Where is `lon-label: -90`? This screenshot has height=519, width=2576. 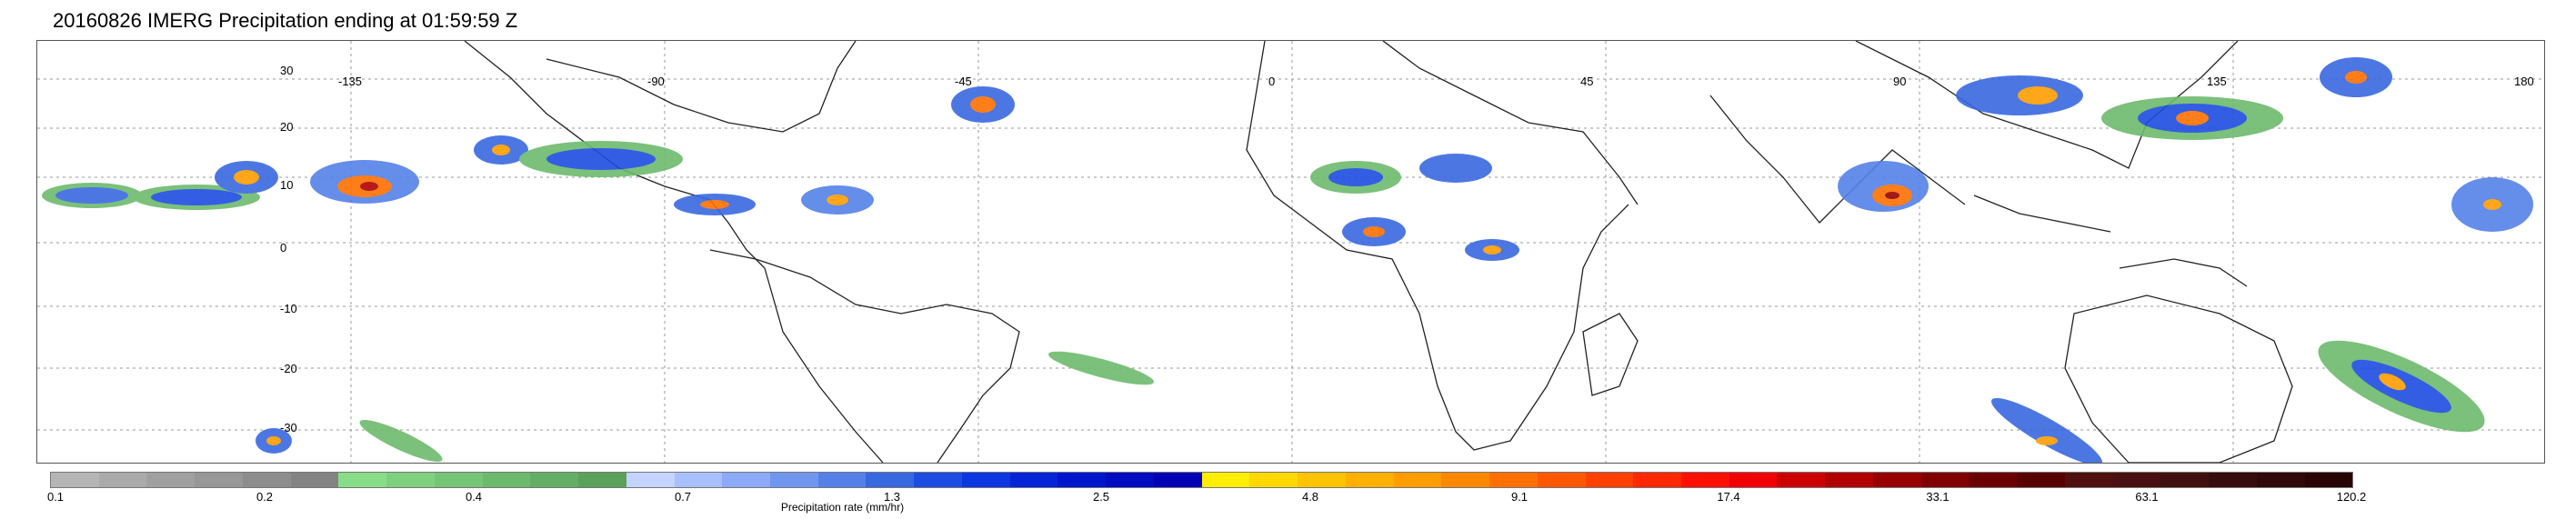 lon-label: -90 is located at coordinates (656, 81).